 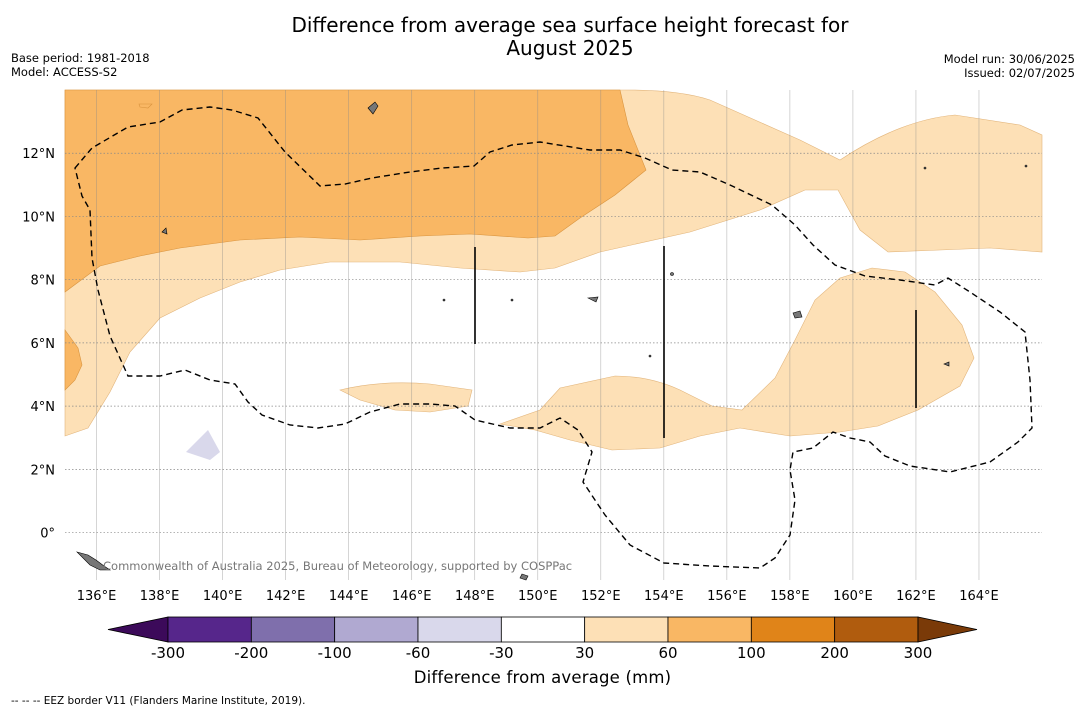 What do you see at coordinates (790, 596) in the screenshot?
I see `lon-tick-label: 158°E` at bounding box center [790, 596].